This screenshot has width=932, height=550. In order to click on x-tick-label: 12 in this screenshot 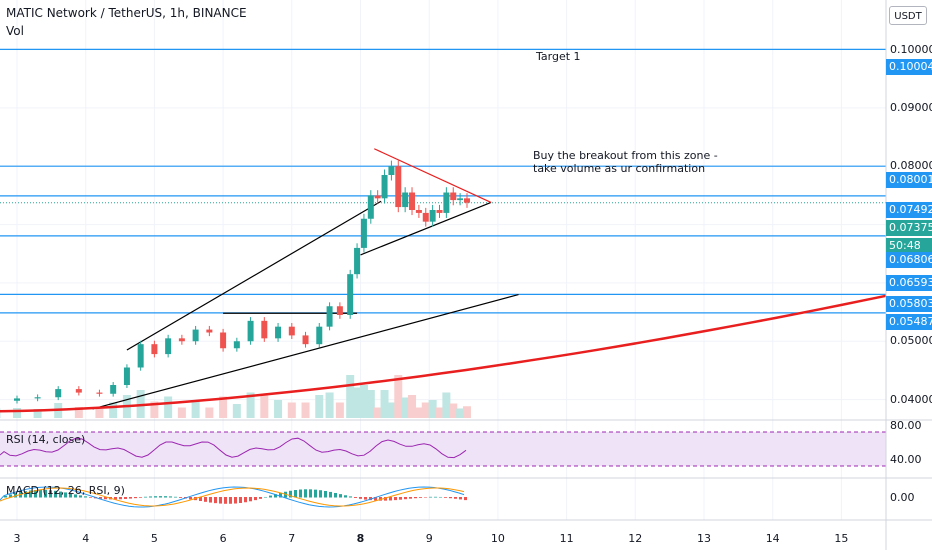, I will do `click(635, 538)`.